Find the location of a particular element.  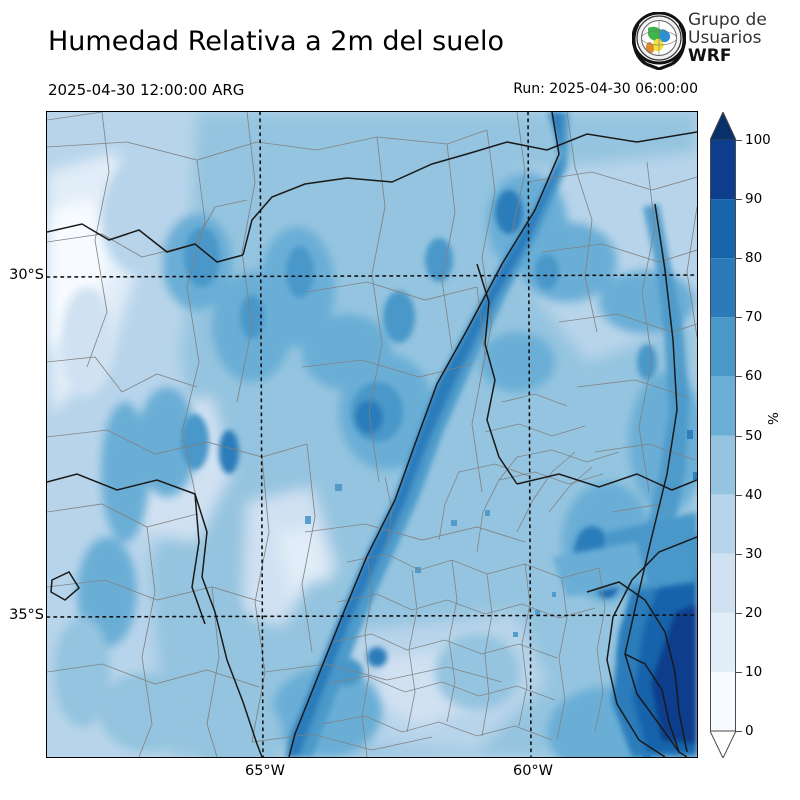

cb-tick-10: 10 is located at coordinates (754, 672).